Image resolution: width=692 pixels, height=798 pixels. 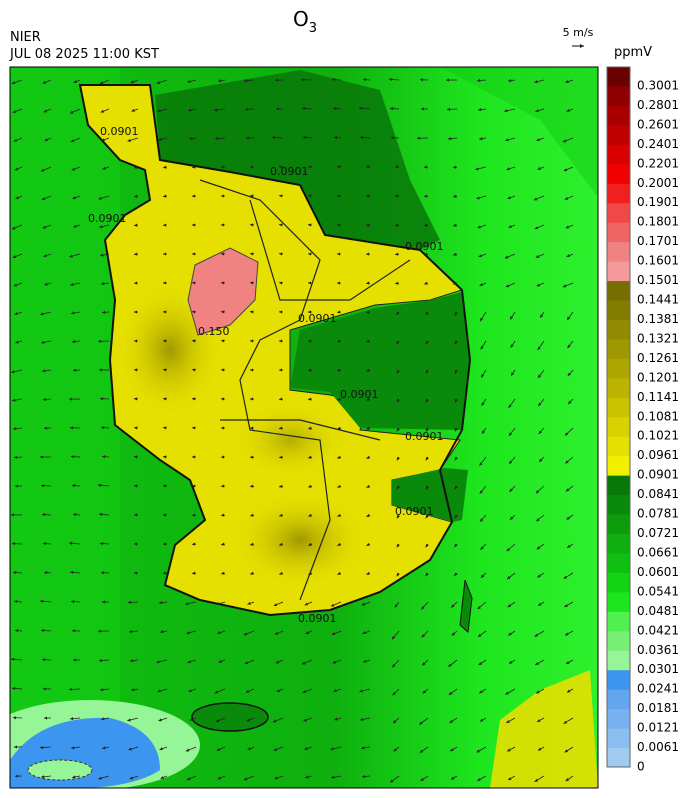 I want to click on title-main: O, so click(x=301, y=19).